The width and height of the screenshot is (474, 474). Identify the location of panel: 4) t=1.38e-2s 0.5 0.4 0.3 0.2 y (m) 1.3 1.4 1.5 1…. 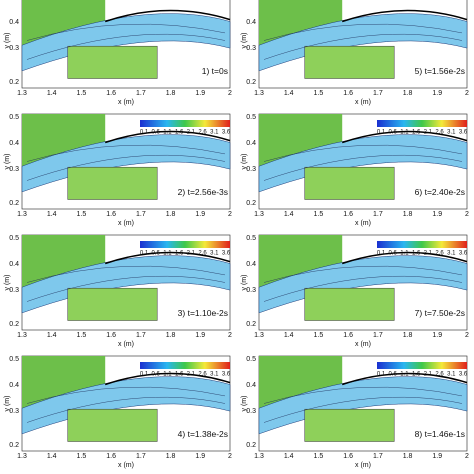
(118, 412).